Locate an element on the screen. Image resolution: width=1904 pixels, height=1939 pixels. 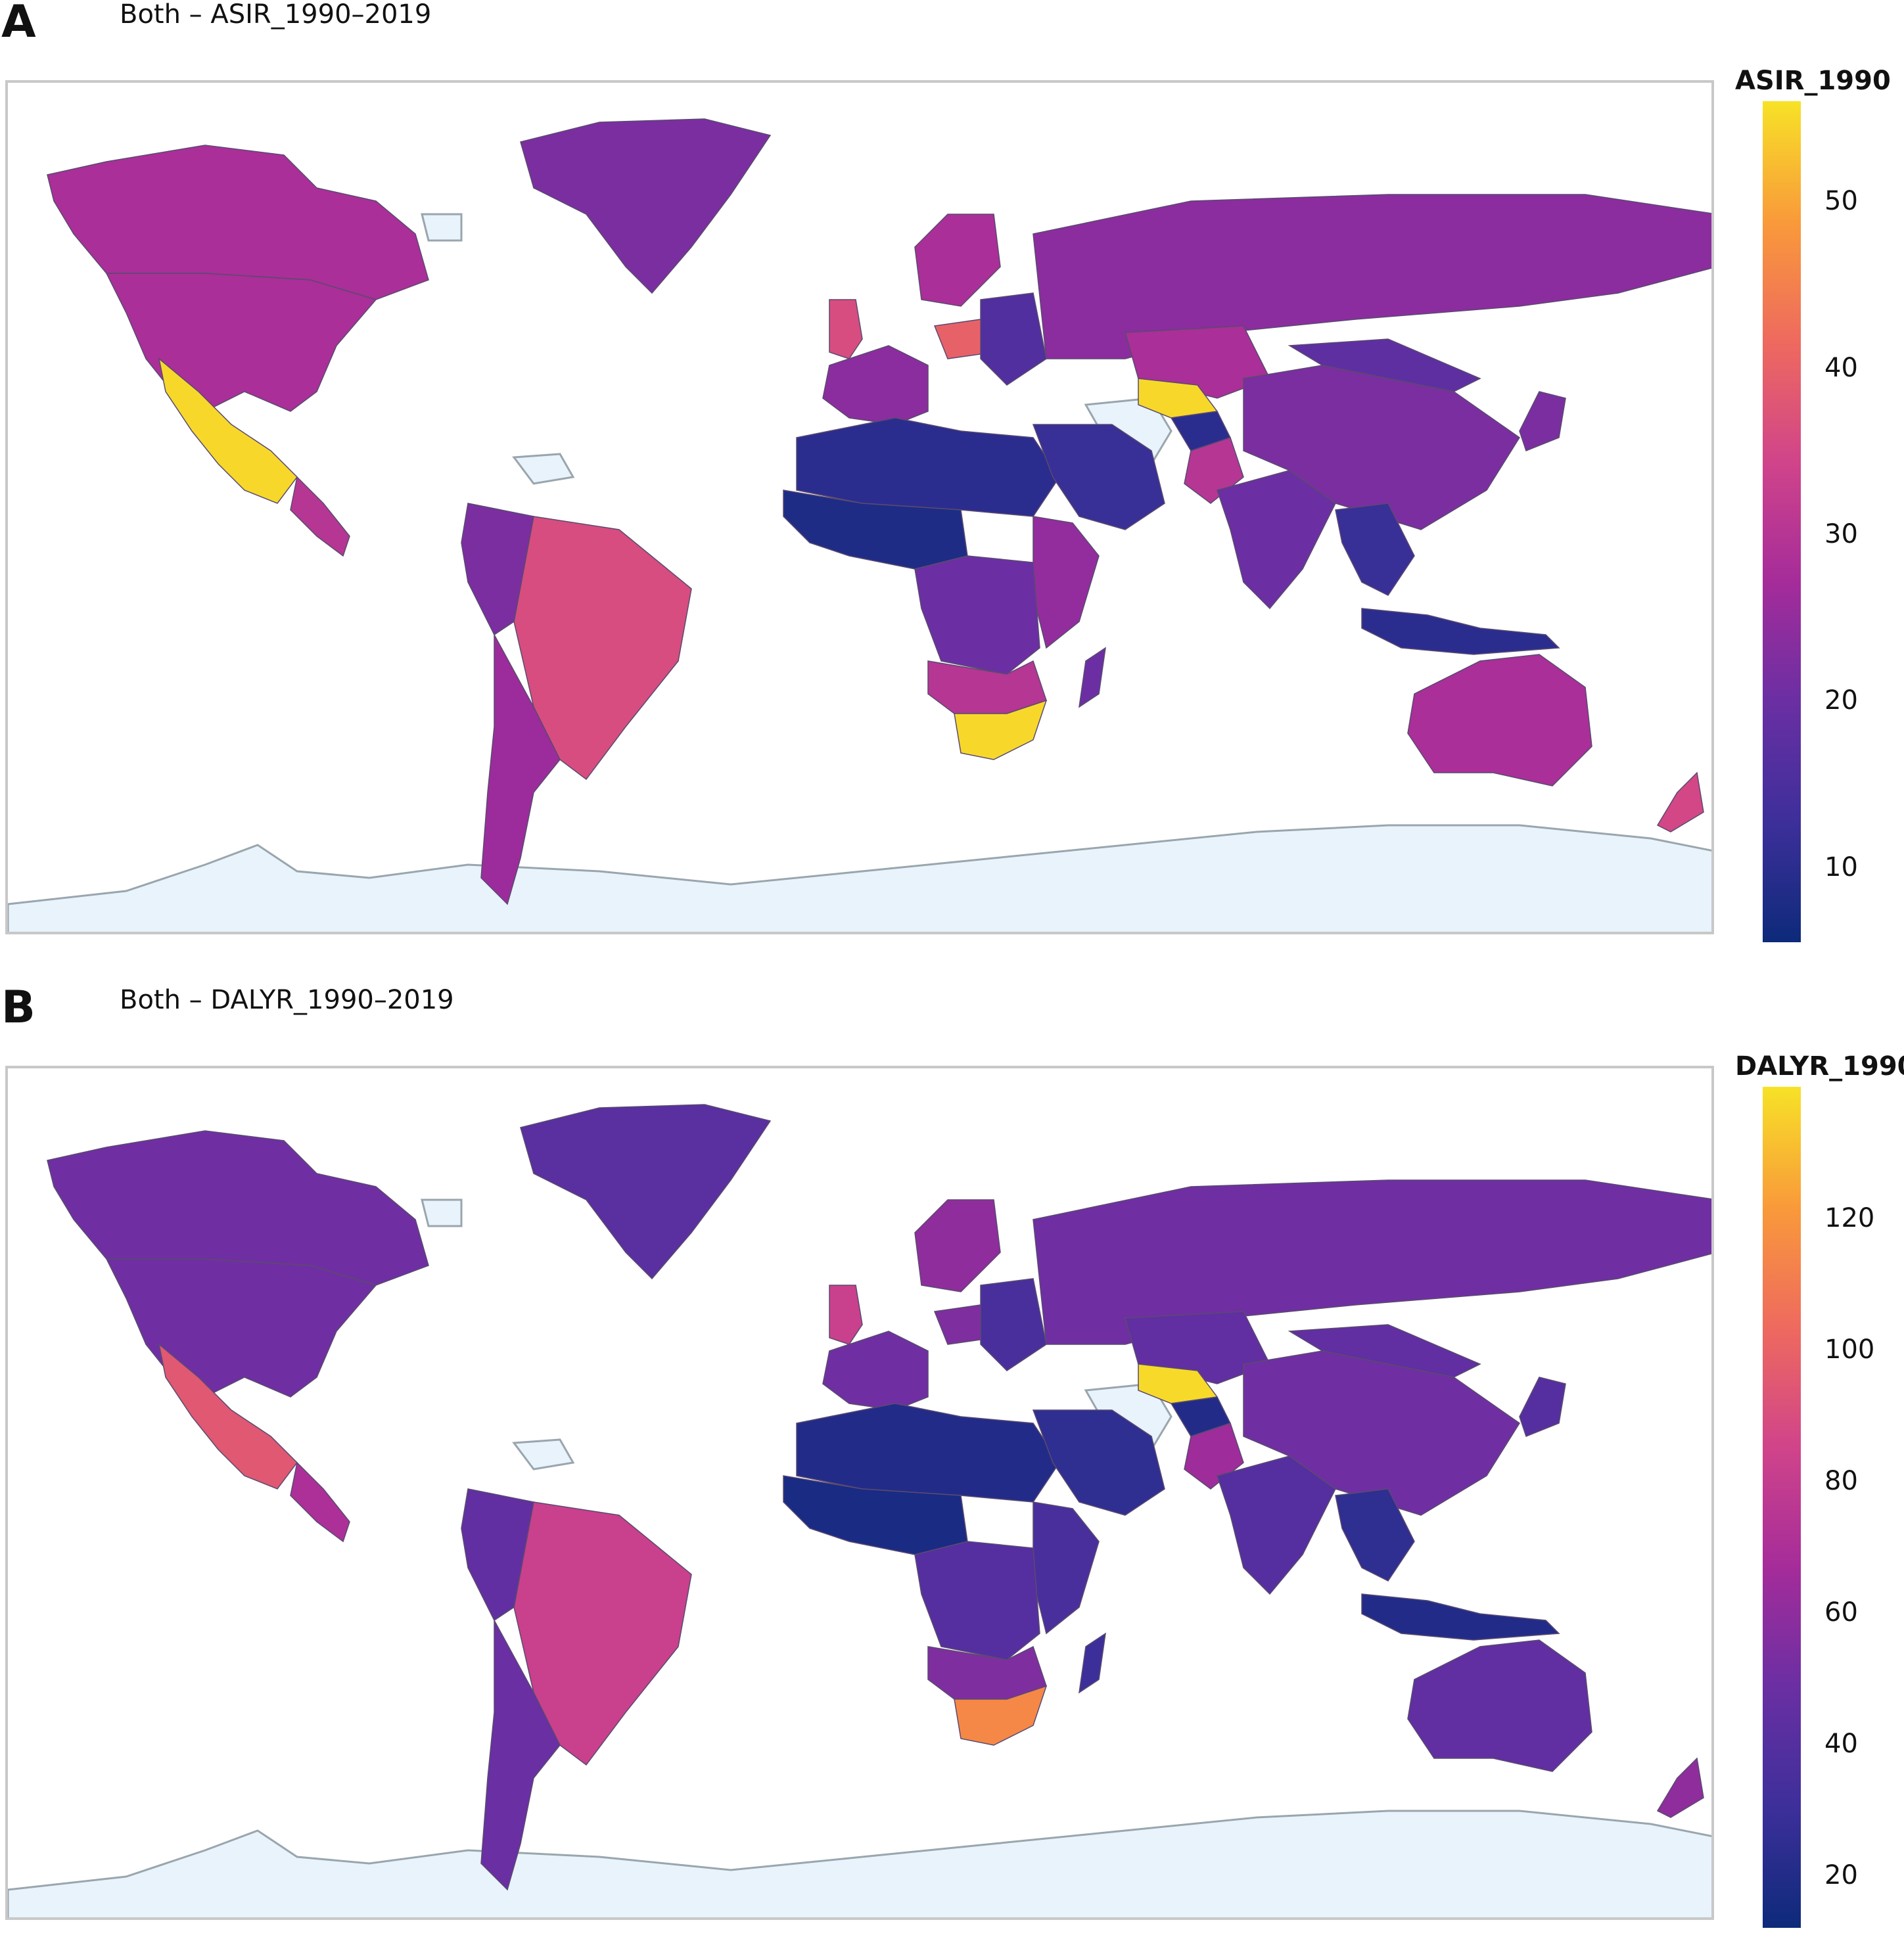
colorbar-tick-label: 100 is located at coordinates (1849, 1349).